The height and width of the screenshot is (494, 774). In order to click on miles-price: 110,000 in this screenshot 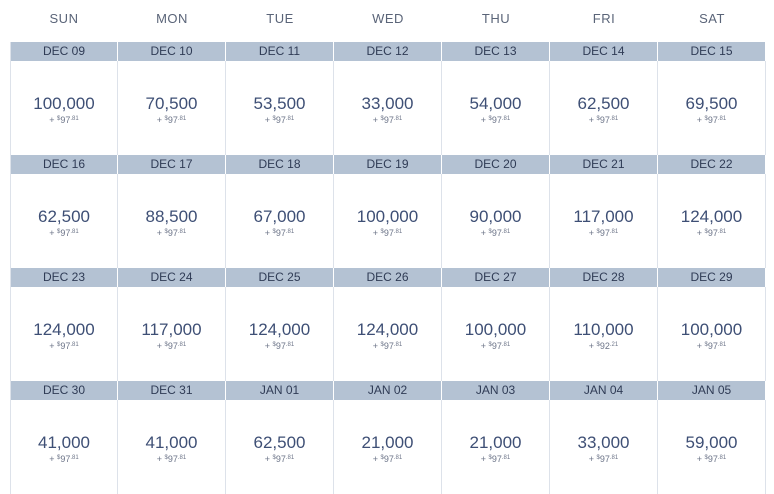, I will do `click(603, 329)`.